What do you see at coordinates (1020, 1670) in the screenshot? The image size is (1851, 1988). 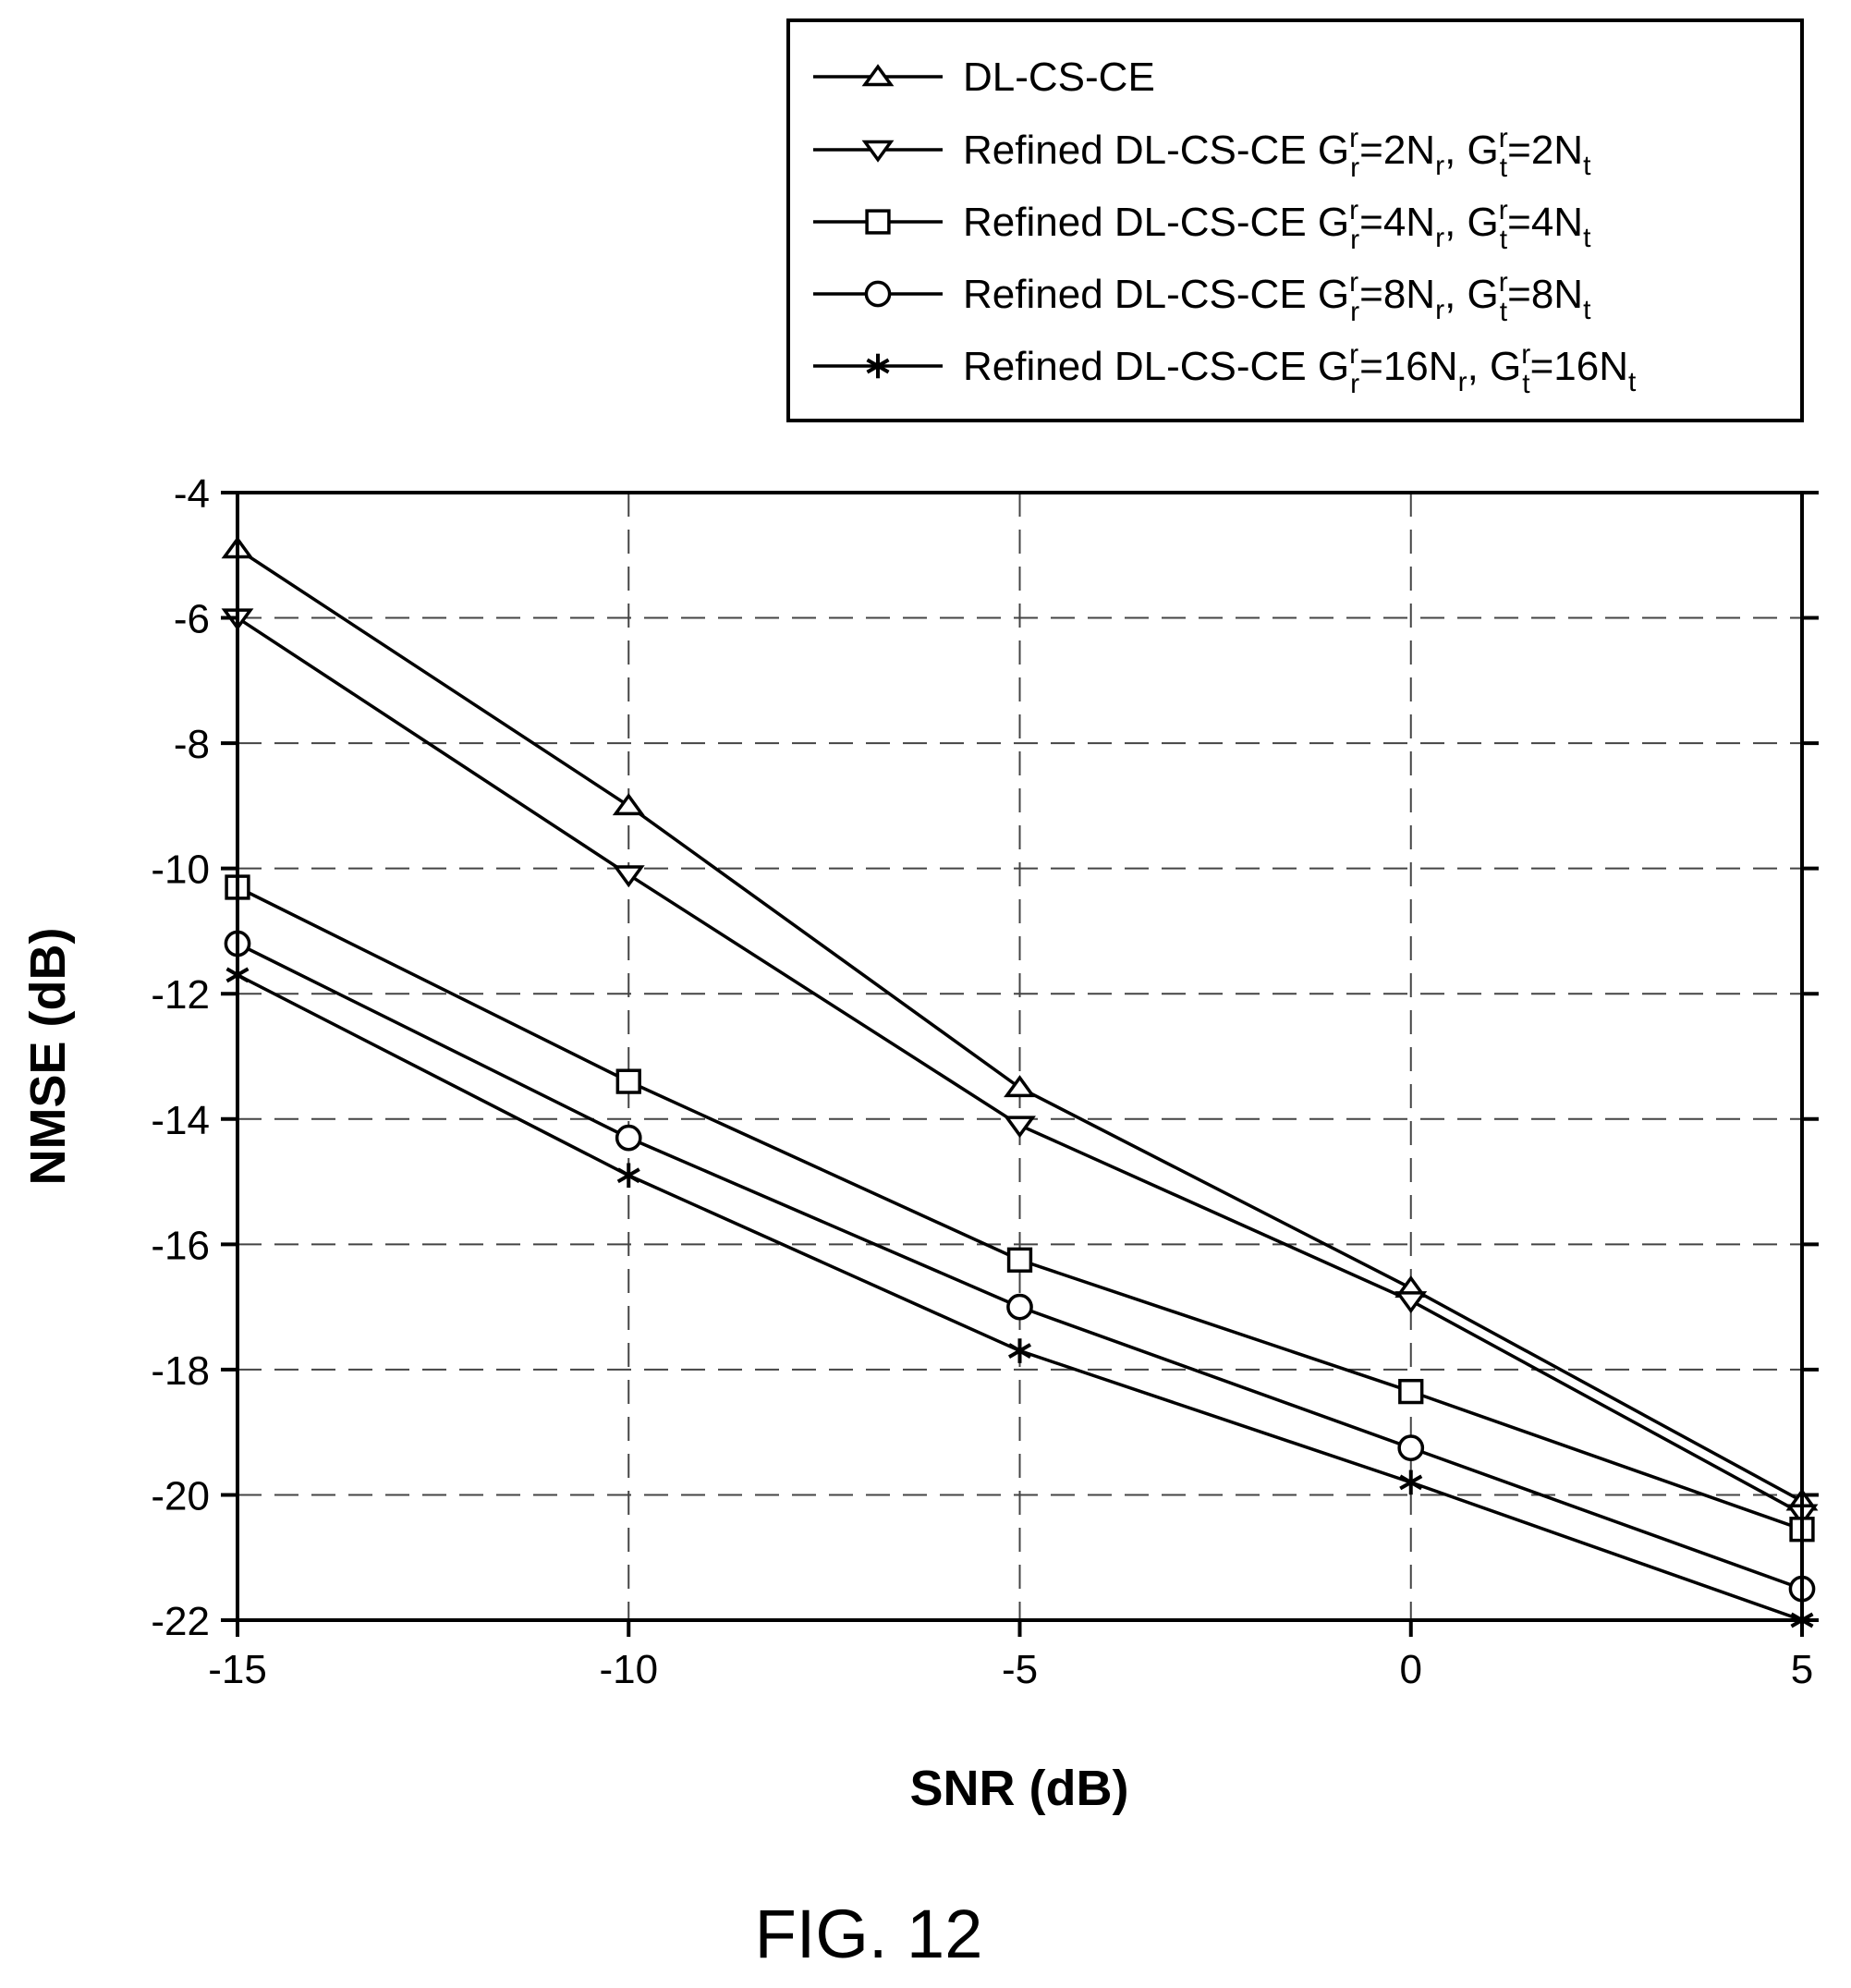 I see `x-tick-label: -5` at bounding box center [1020, 1670].